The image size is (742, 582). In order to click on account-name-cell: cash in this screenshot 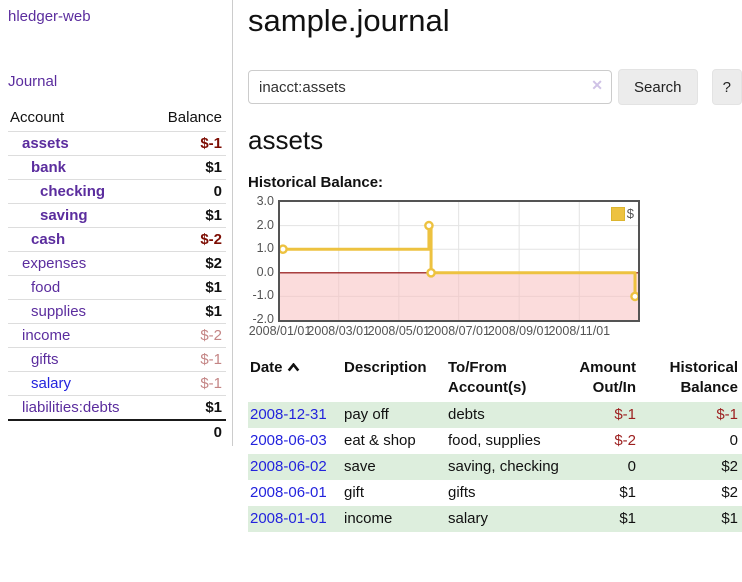, I will do `click(80, 239)`.